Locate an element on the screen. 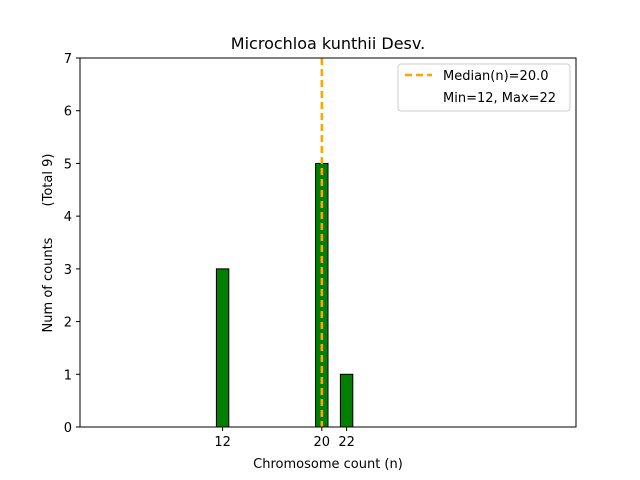 Image resolution: width=640 pixels, height=480 pixels. y-tick-label: 3 is located at coordinates (68, 270).